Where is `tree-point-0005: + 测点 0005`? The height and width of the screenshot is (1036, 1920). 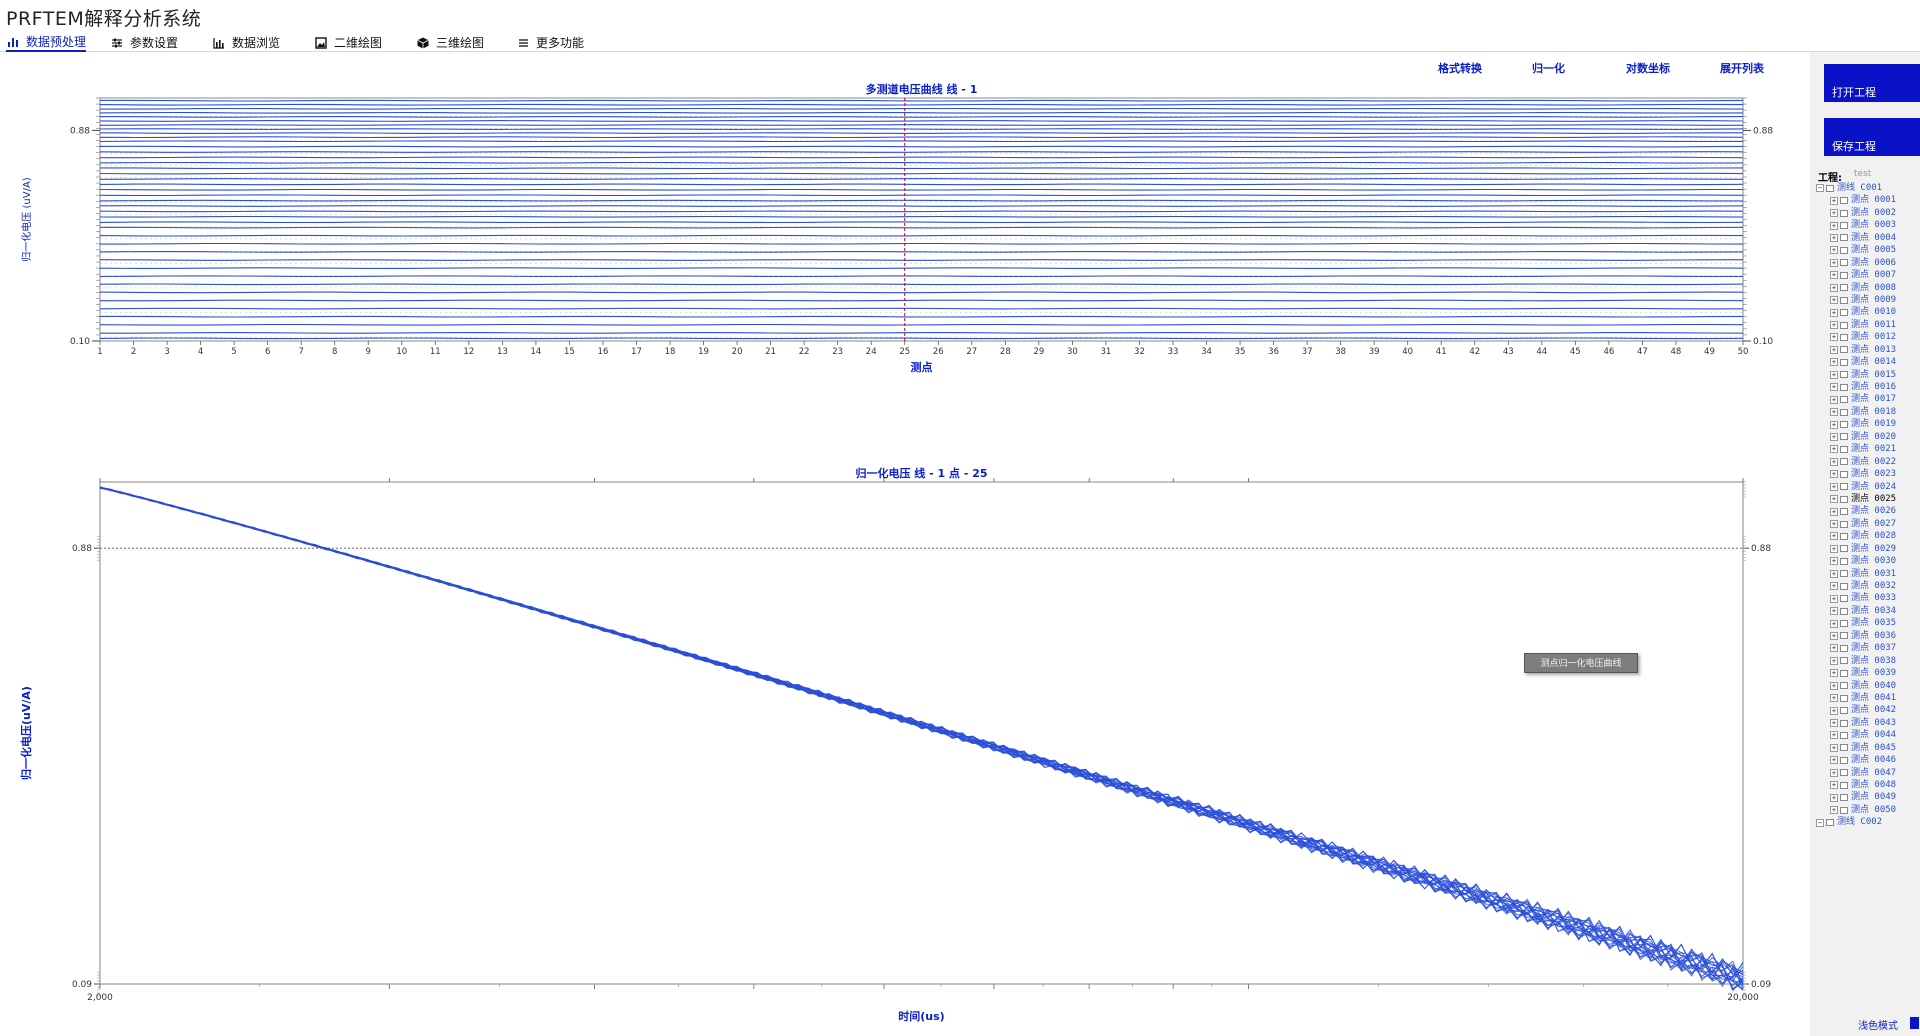
tree-point-0005: + 测点 0005 is located at coordinates (1868, 250).